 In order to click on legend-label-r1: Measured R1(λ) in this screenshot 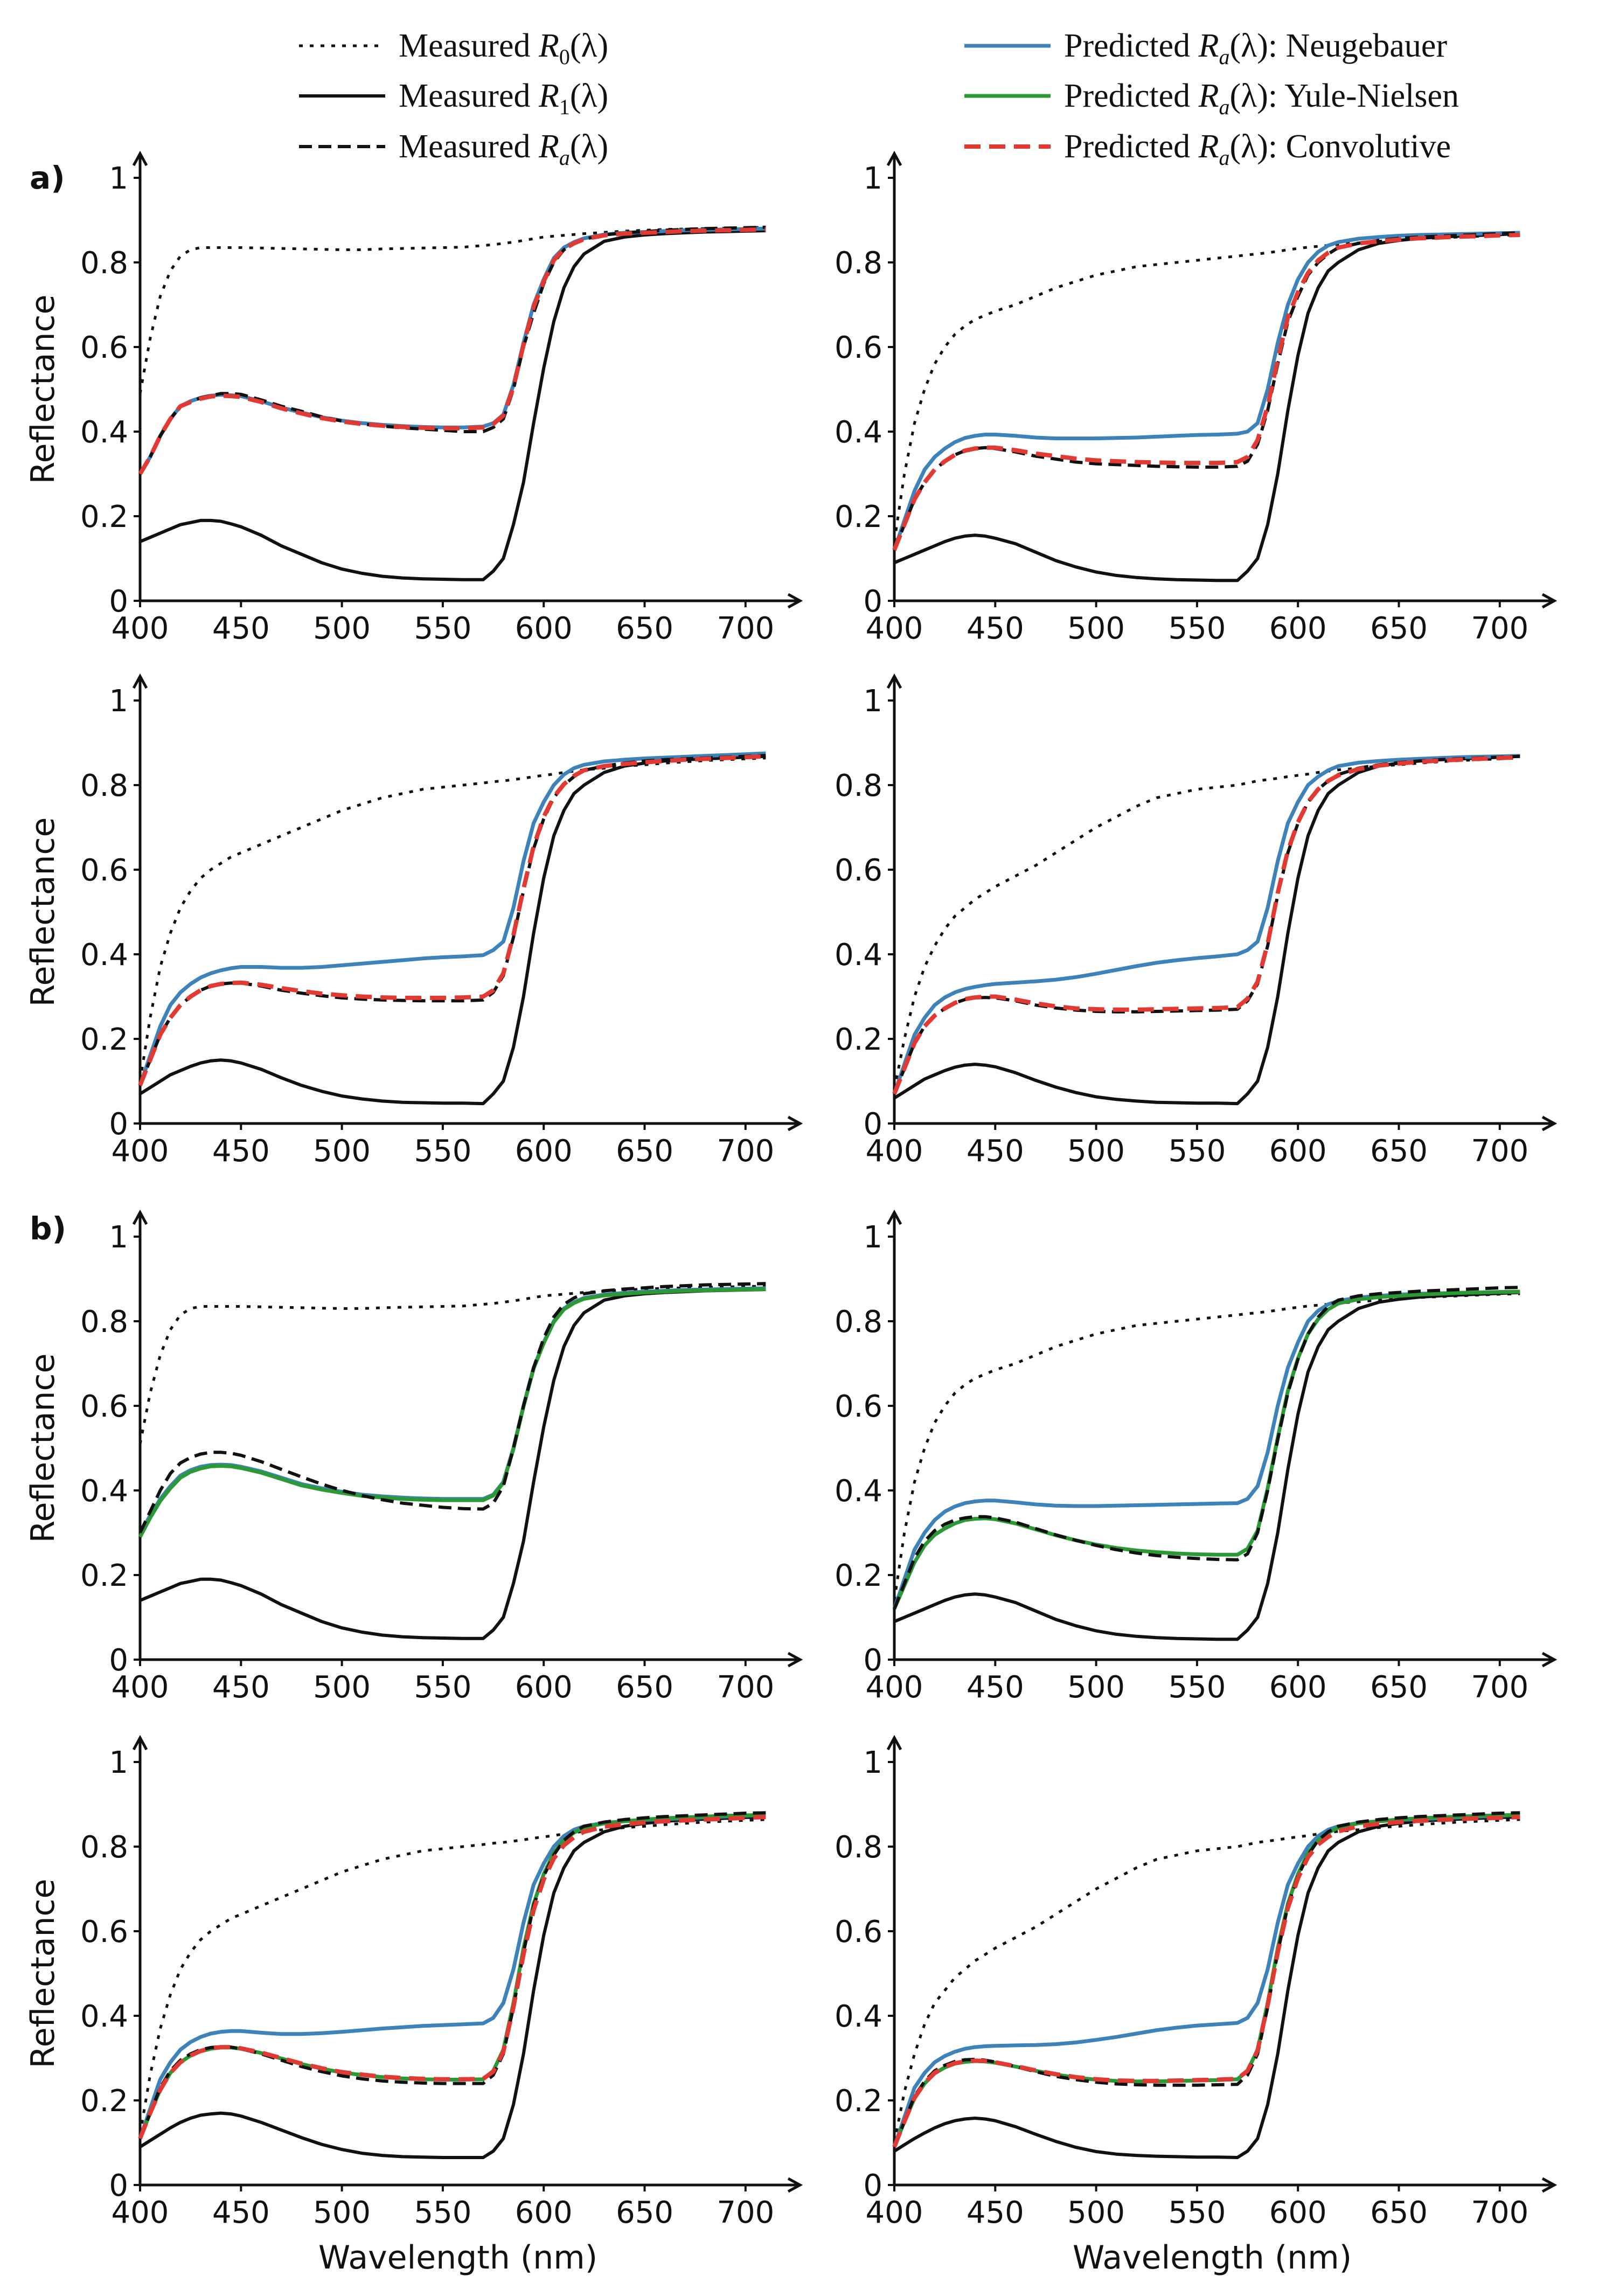, I will do `click(504, 98)`.